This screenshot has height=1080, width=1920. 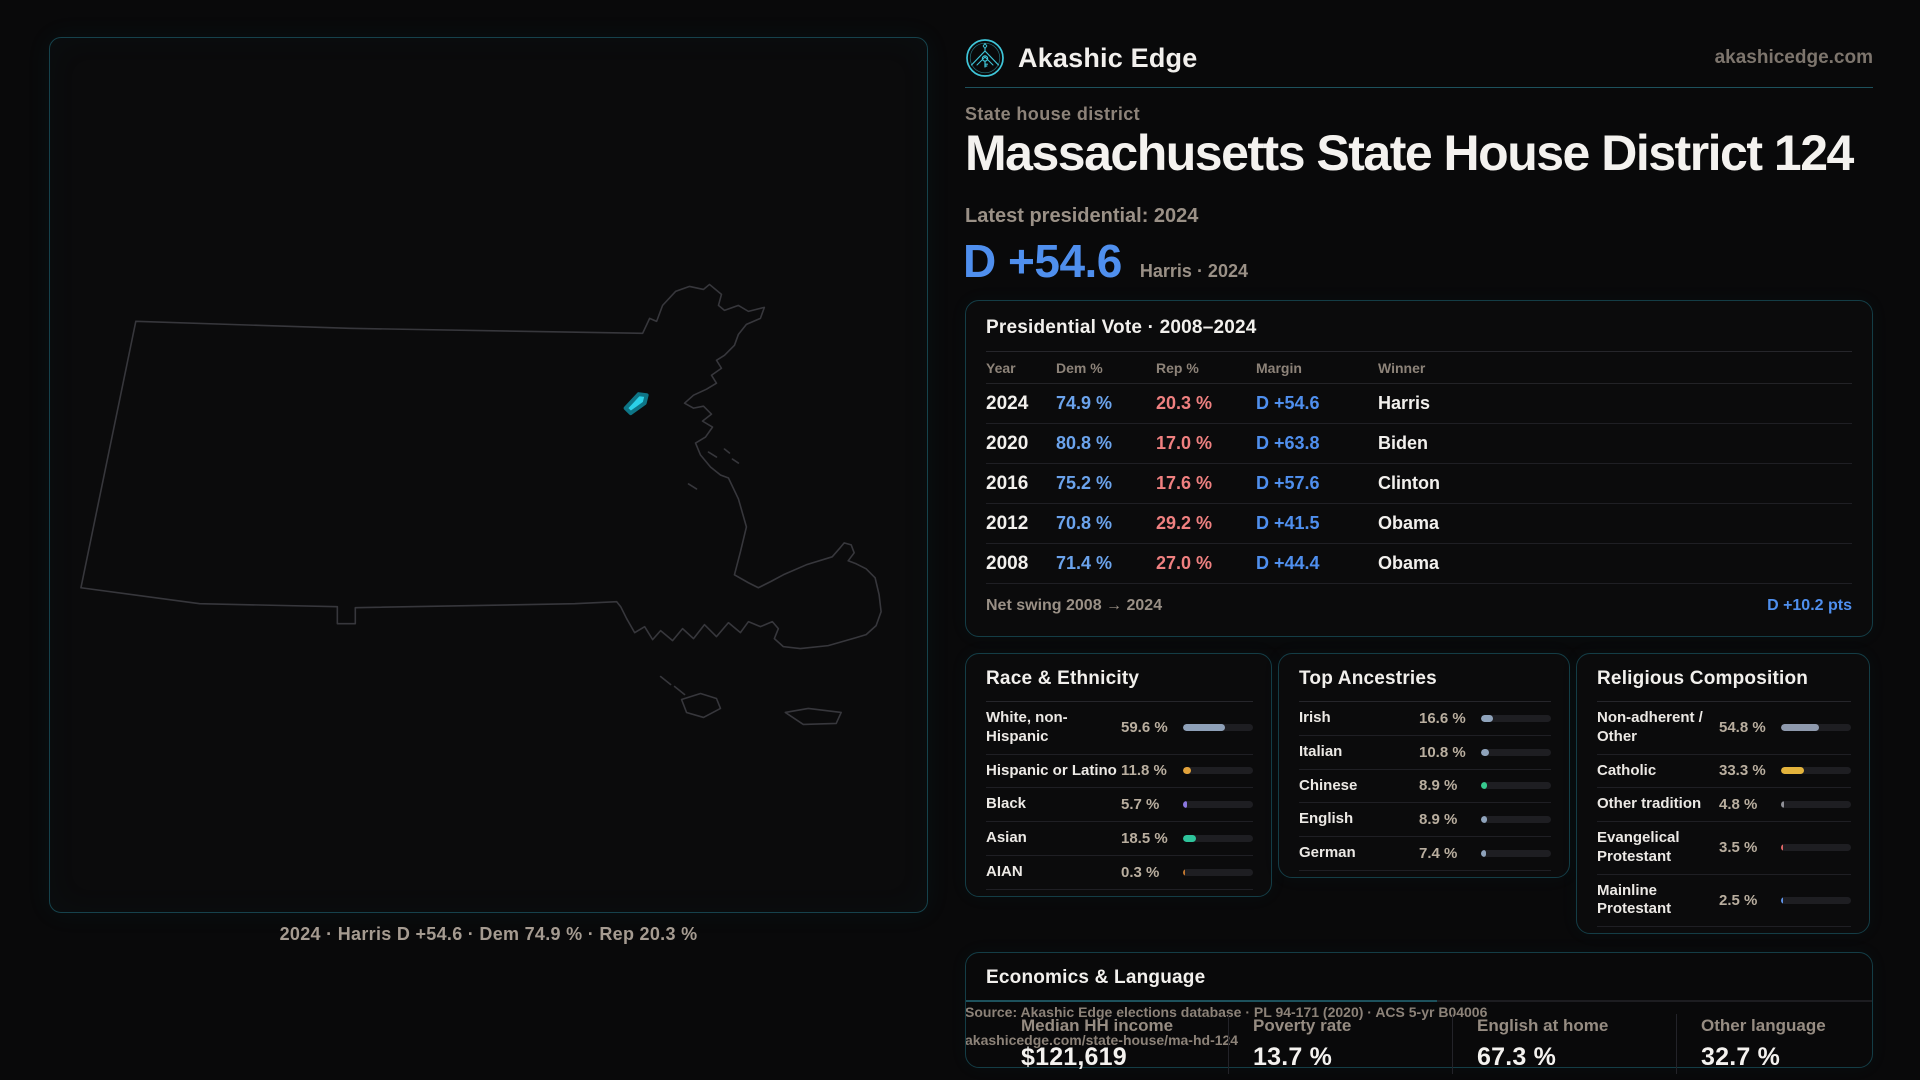 What do you see at coordinates (1419, 404) in the screenshot?
I see `table-row: 2024 74.9 % 20.3 % D +54.6 Harris` at bounding box center [1419, 404].